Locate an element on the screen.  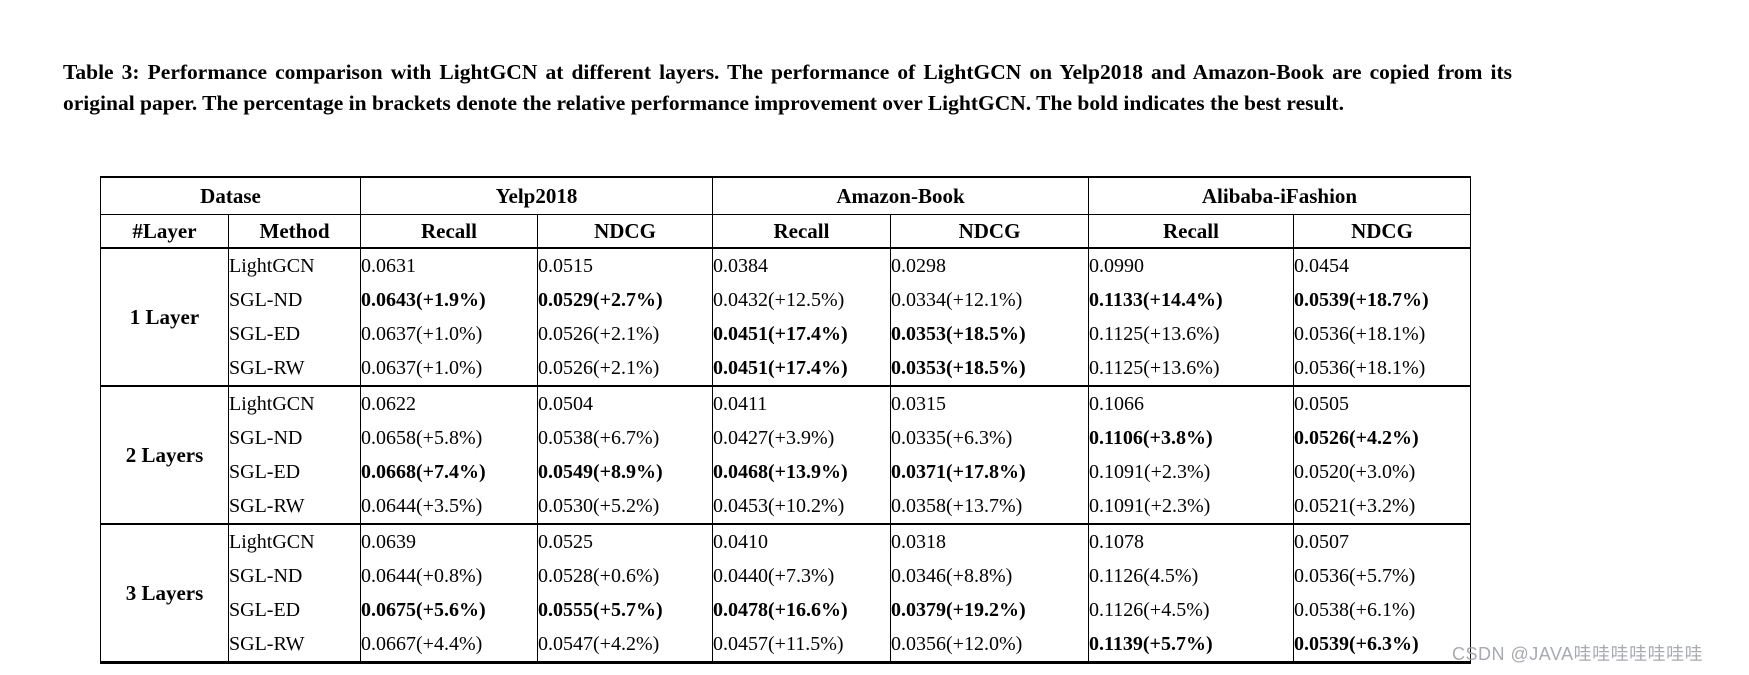
header-recall-amazon: Recall is located at coordinates (801, 231).